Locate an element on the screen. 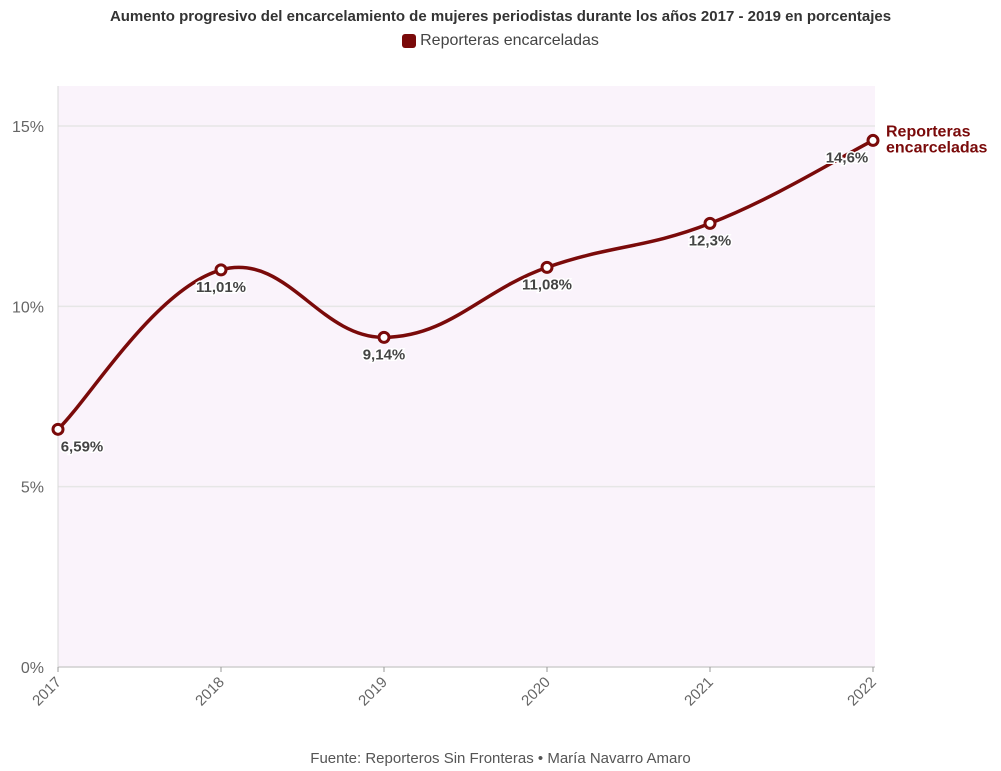 This screenshot has height=771, width=1001. series-end-label: Reporteras is located at coordinates (928, 131).